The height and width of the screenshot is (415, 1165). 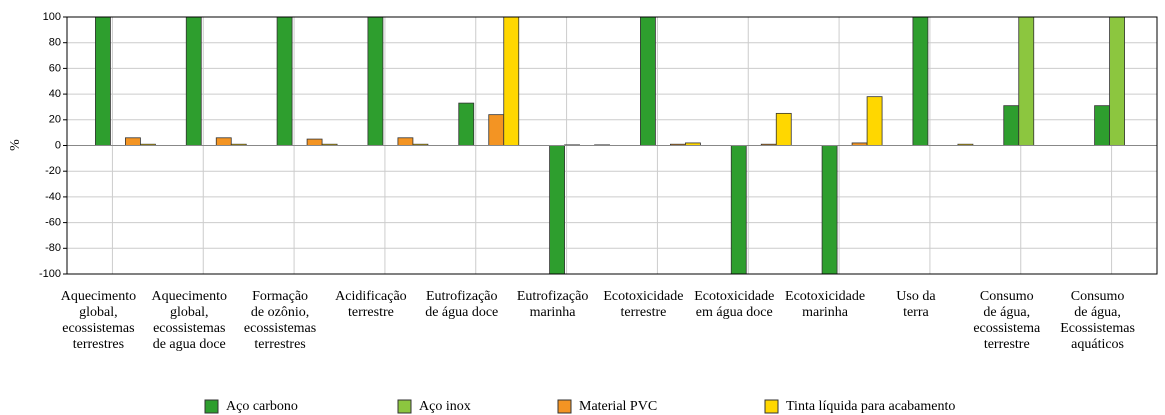 I want to click on y-tick-label: 100, so click(x=52, y=17).